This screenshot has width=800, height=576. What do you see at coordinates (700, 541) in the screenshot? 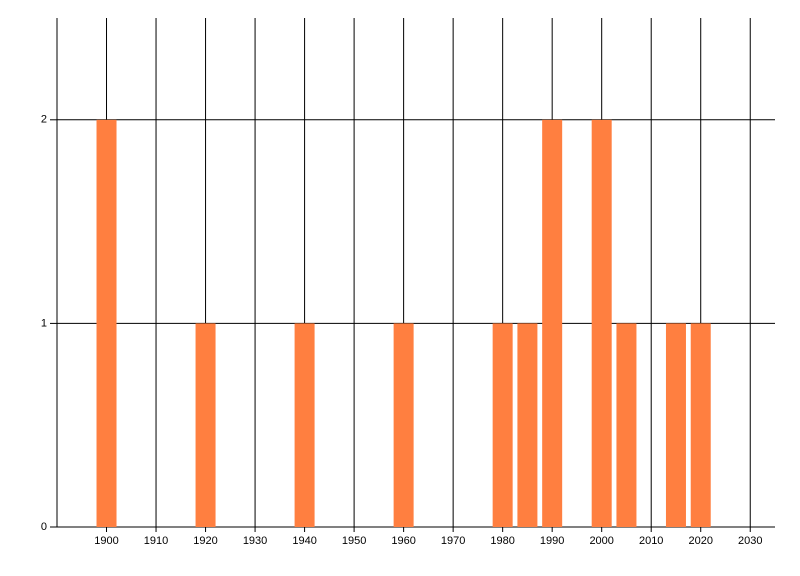
I see `x-tick-label: 2020` at bounding box center [700, 541].